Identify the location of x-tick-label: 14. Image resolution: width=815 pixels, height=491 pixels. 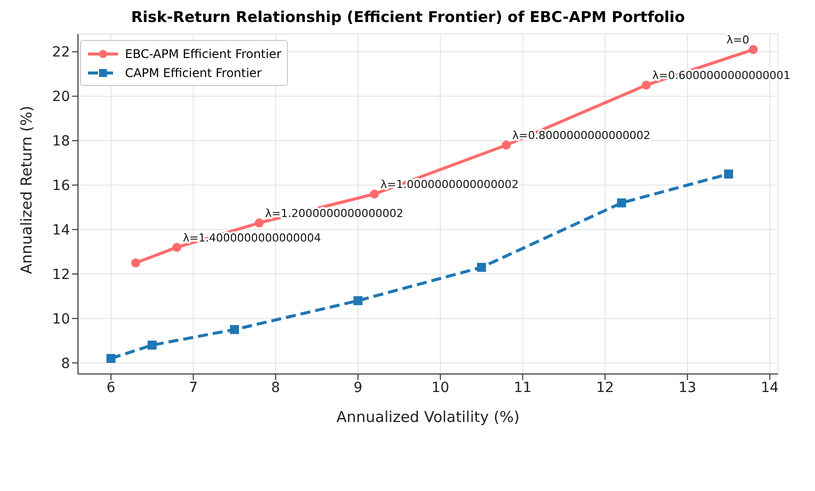
(769, 388).